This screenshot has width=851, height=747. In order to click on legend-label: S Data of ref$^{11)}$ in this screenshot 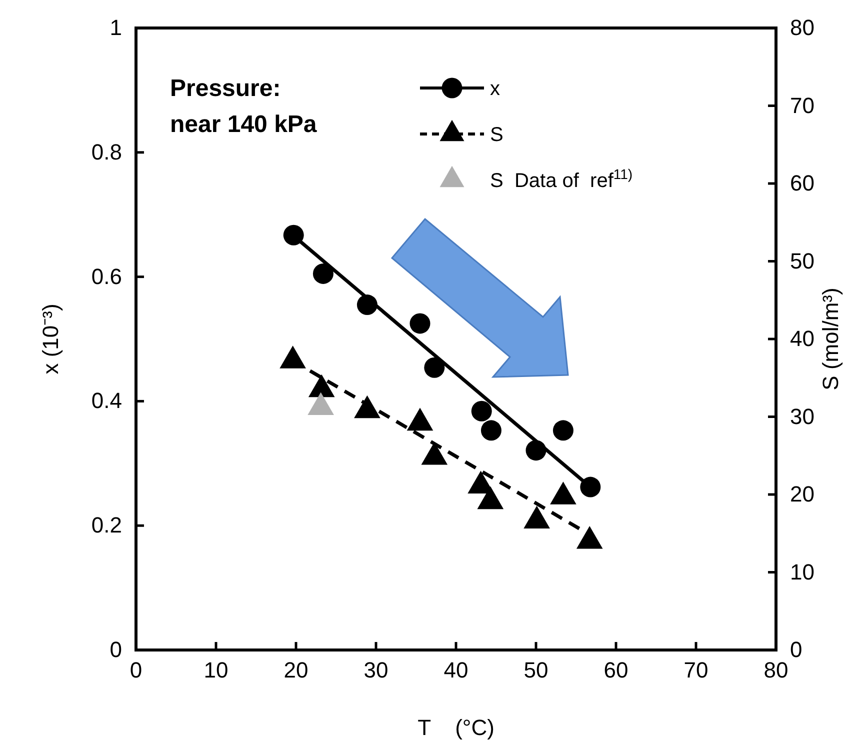, I will do `click(561, 179)`.